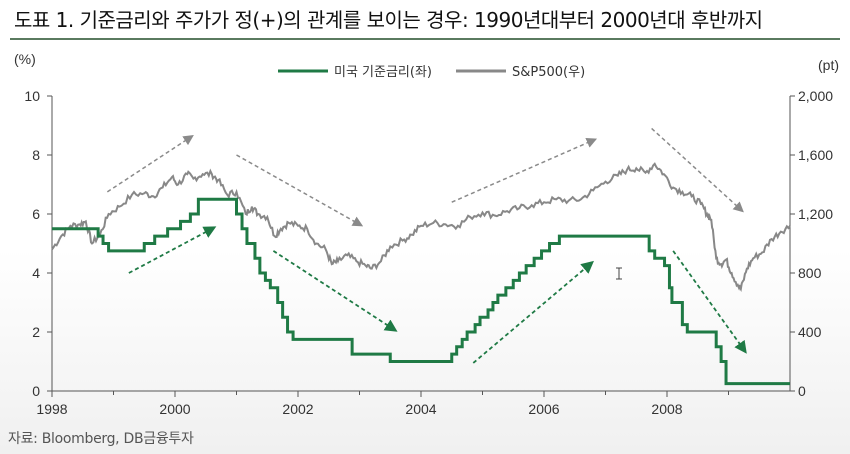 The width and height of the screenshot is (850, 454). Describe the element at coordinates (174, 409) in the screenshot. I see `x-tick-label: 2000` at that location.